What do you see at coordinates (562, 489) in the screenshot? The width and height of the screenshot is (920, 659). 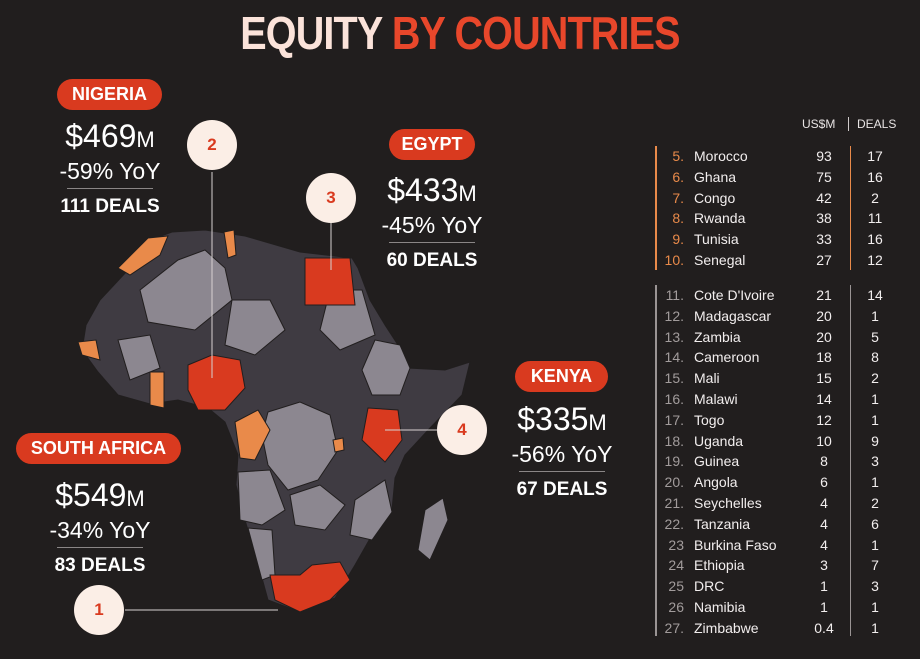 I see `deals-kenya: 67 DEALS` at bounding box center [562, 489].